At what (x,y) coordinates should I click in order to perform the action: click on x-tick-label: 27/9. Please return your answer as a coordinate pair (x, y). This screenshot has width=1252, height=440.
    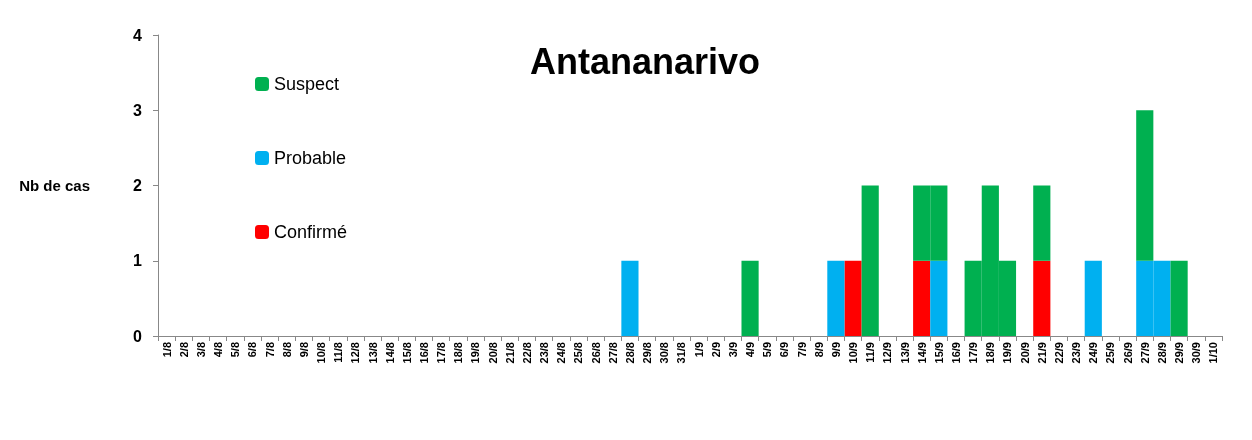
    Looking at the image, I should click on (1144, 353).